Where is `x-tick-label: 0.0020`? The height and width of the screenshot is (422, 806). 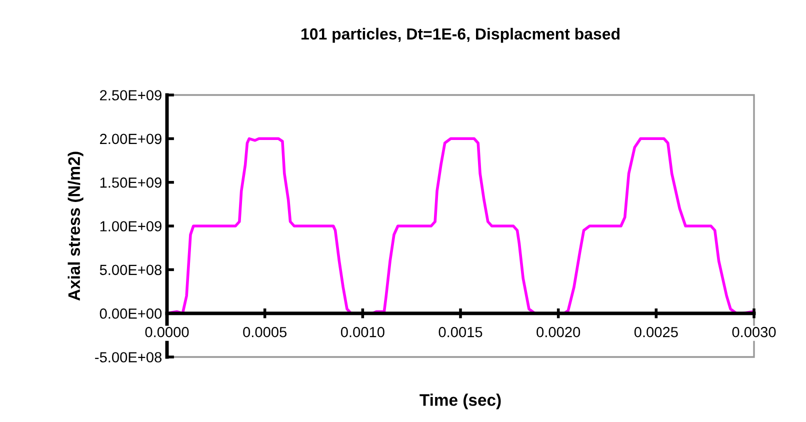 x-tick-label: 0.0020 is located at coordinates (558, 332).